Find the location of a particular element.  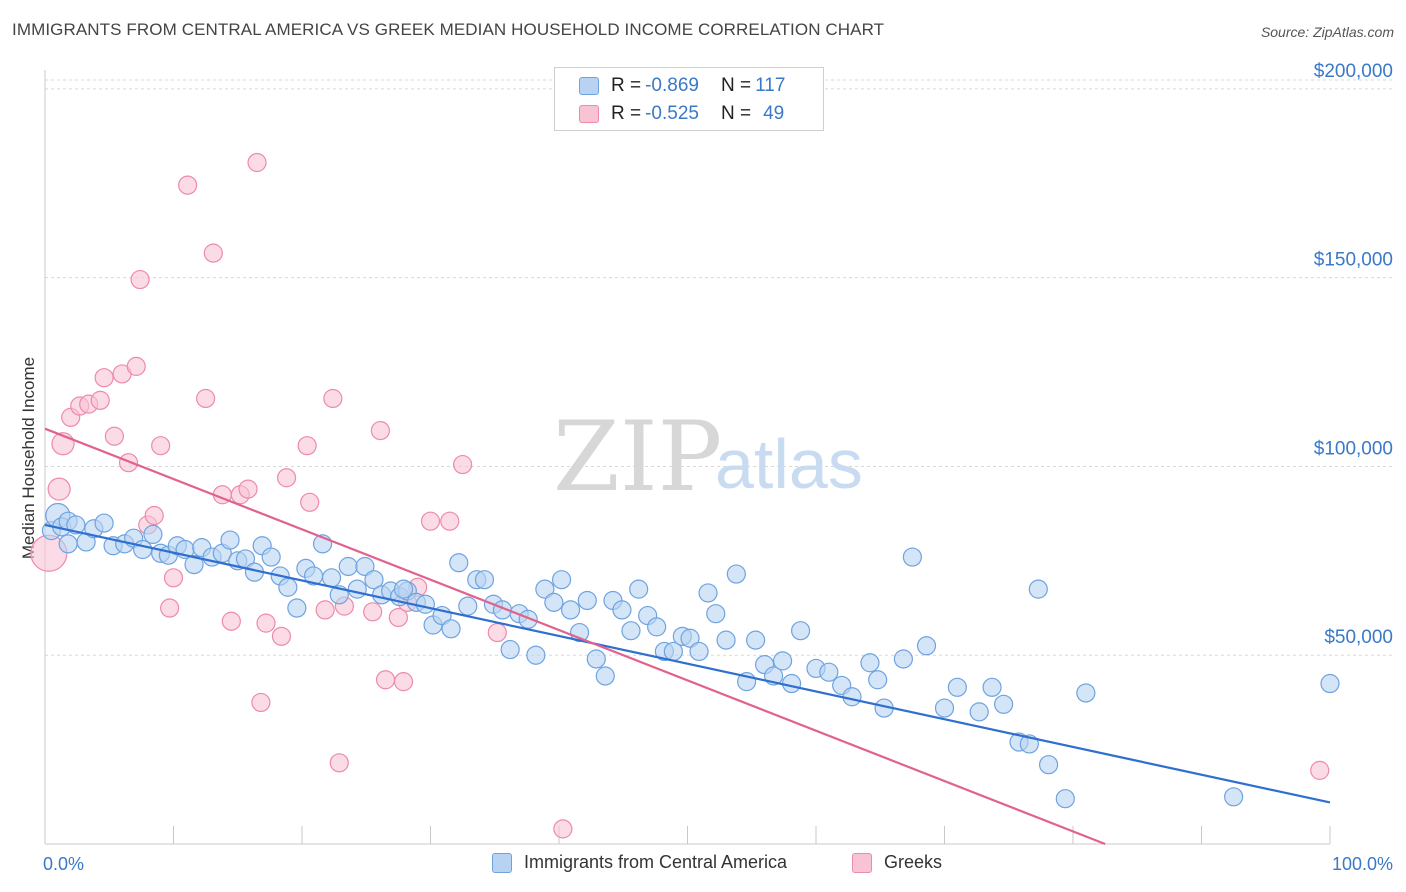

legend-n-value: 49 is located at coordinates (774, 113).